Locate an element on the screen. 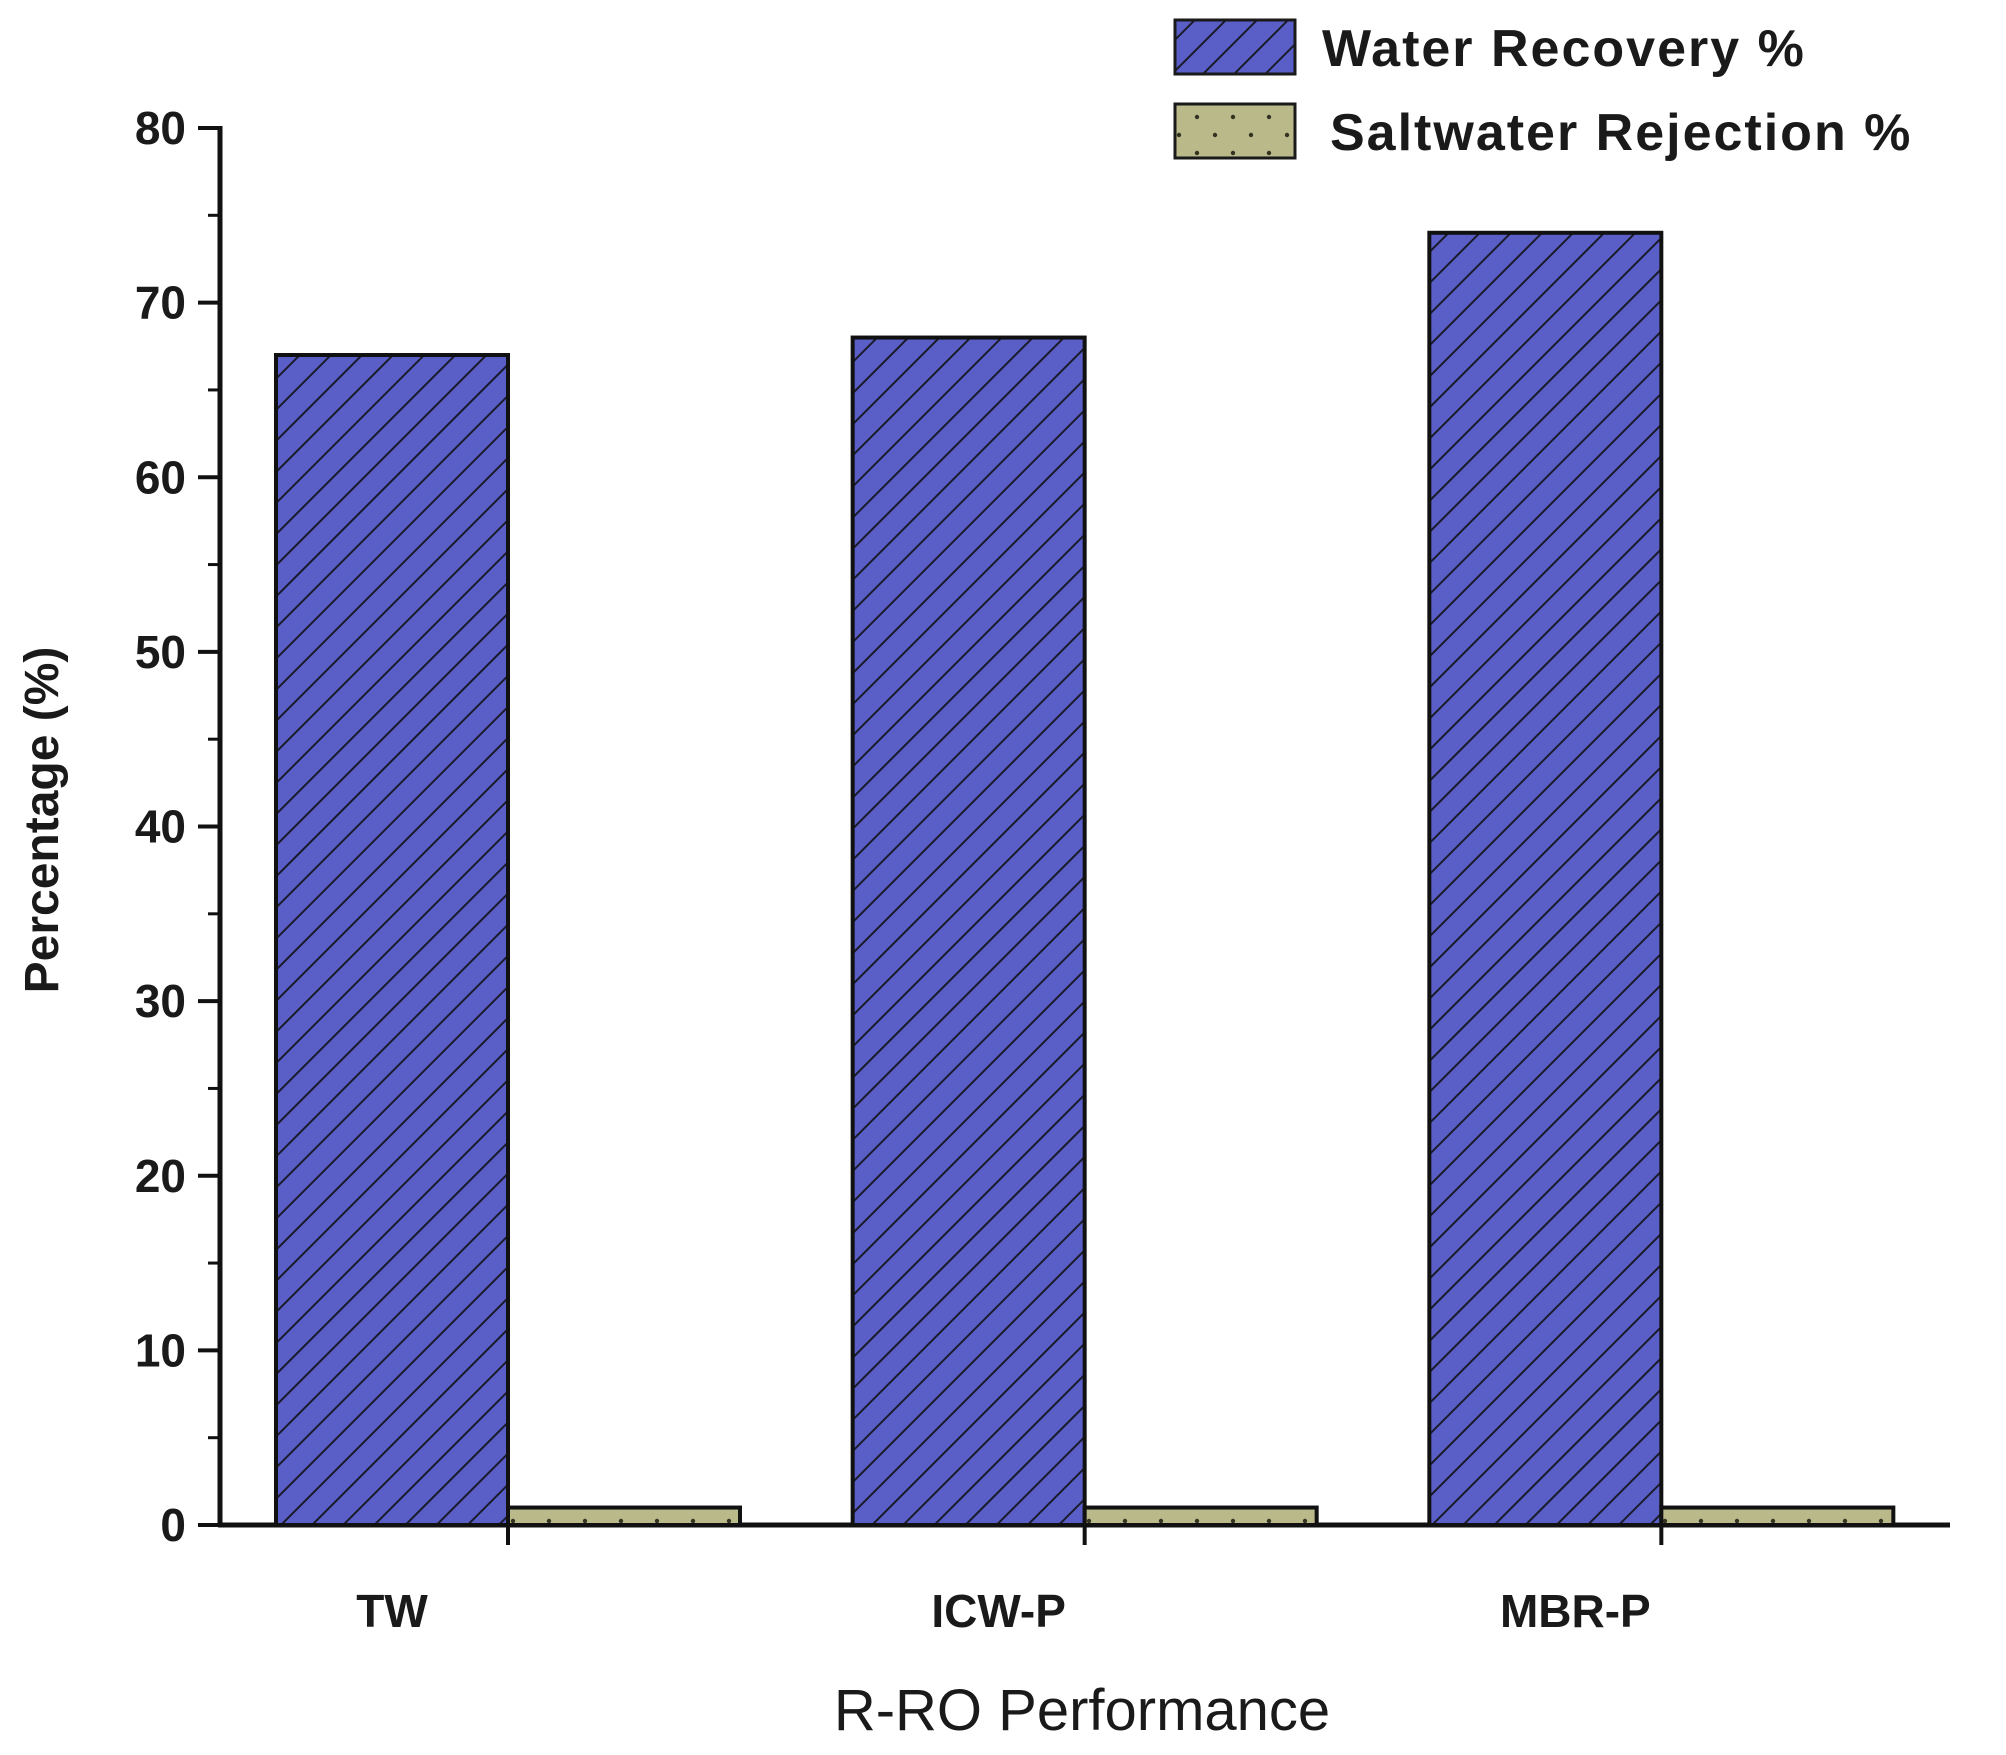 Image resolution: width=2006 pixels, height=1755 pixels. y-tick-label: 30 is located at coordinates (160, 1001).